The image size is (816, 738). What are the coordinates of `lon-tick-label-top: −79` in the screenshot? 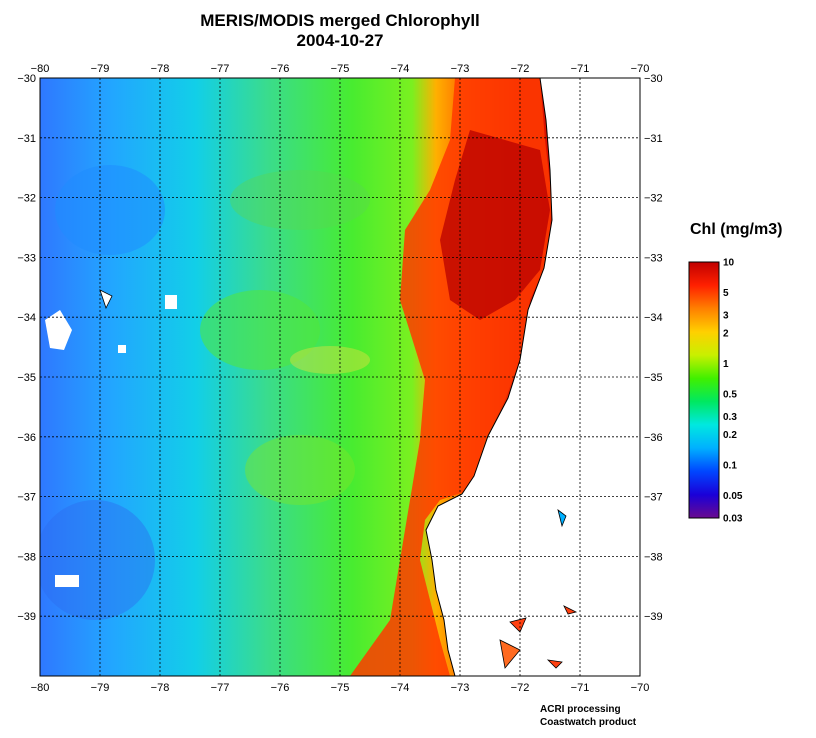 It's located at (100, 69).